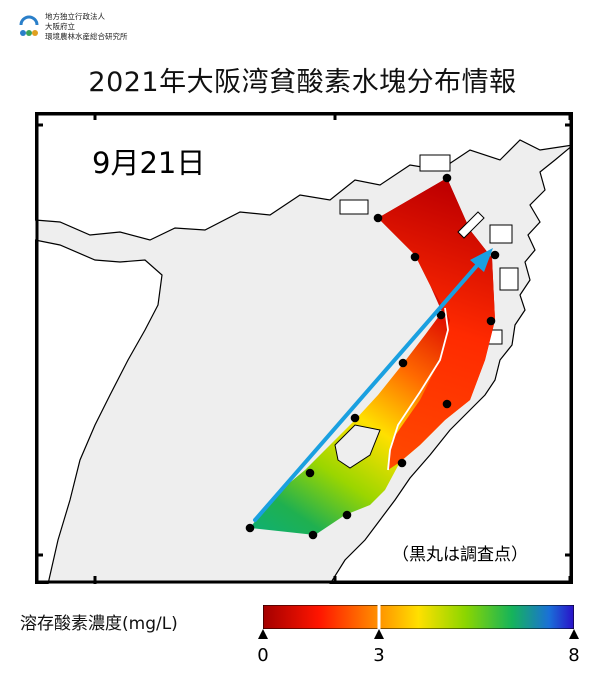 The width and height of the screenshot is (605, 680). I want to click on page-title: 2021年大阪湾貧酸素水塊分布情報, so click(302, 82).